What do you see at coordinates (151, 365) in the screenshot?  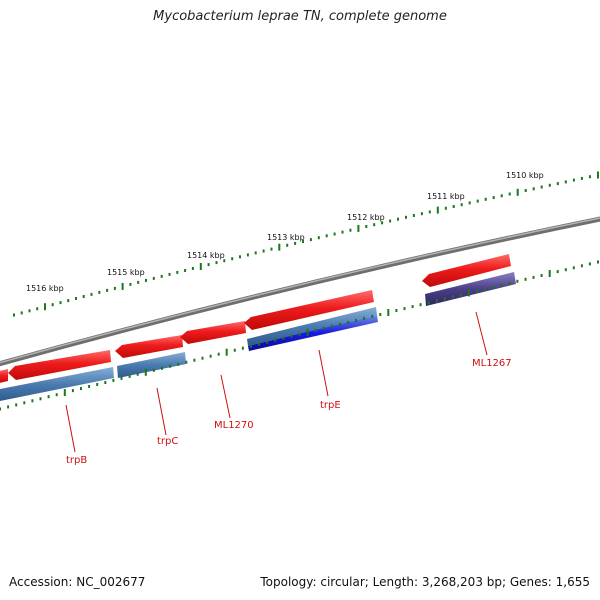 I see `cds-trpC` at bounding box center [151, 365].